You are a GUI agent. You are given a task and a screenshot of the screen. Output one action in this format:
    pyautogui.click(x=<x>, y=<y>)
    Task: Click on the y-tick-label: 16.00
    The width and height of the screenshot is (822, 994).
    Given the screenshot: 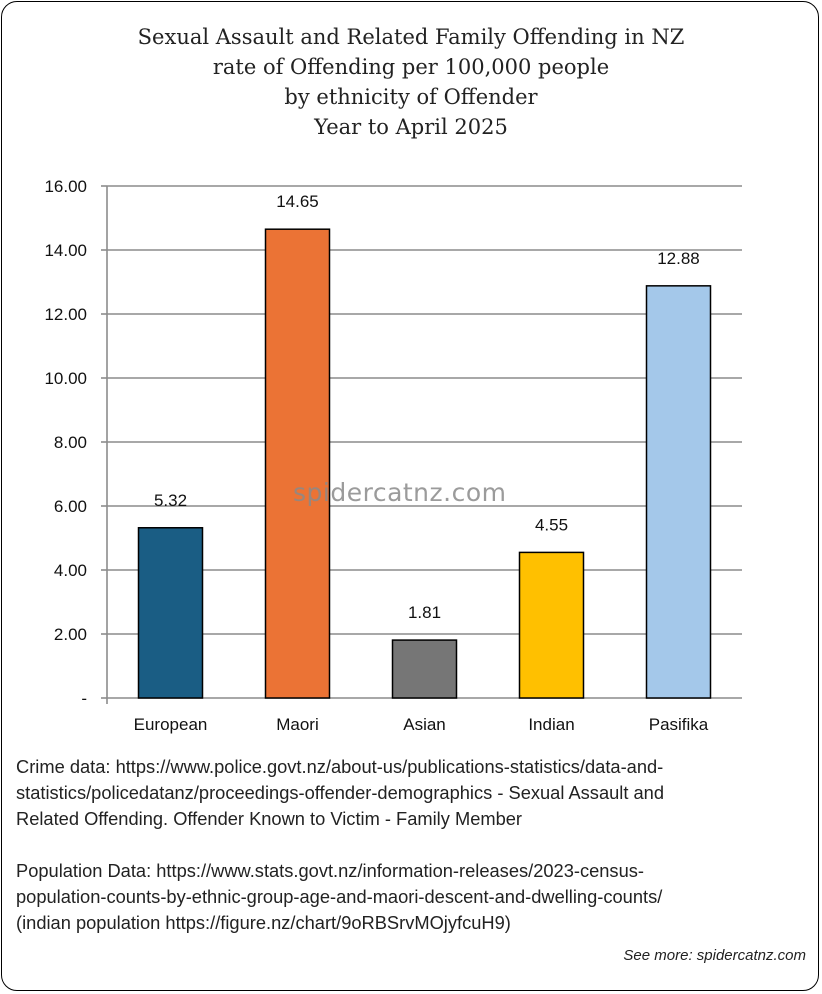 What is the action you would take?
    pyautogui.click(x=65, y=186)
    